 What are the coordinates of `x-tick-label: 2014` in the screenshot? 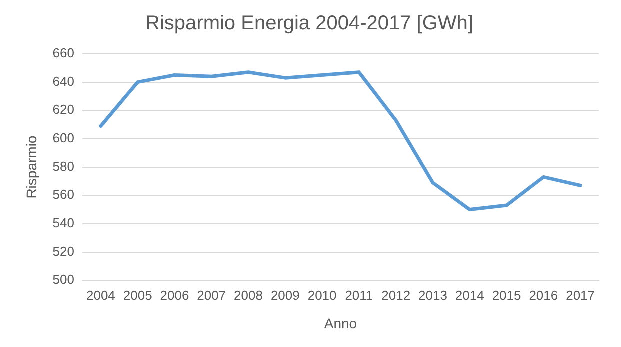 It's located at (469, 295).